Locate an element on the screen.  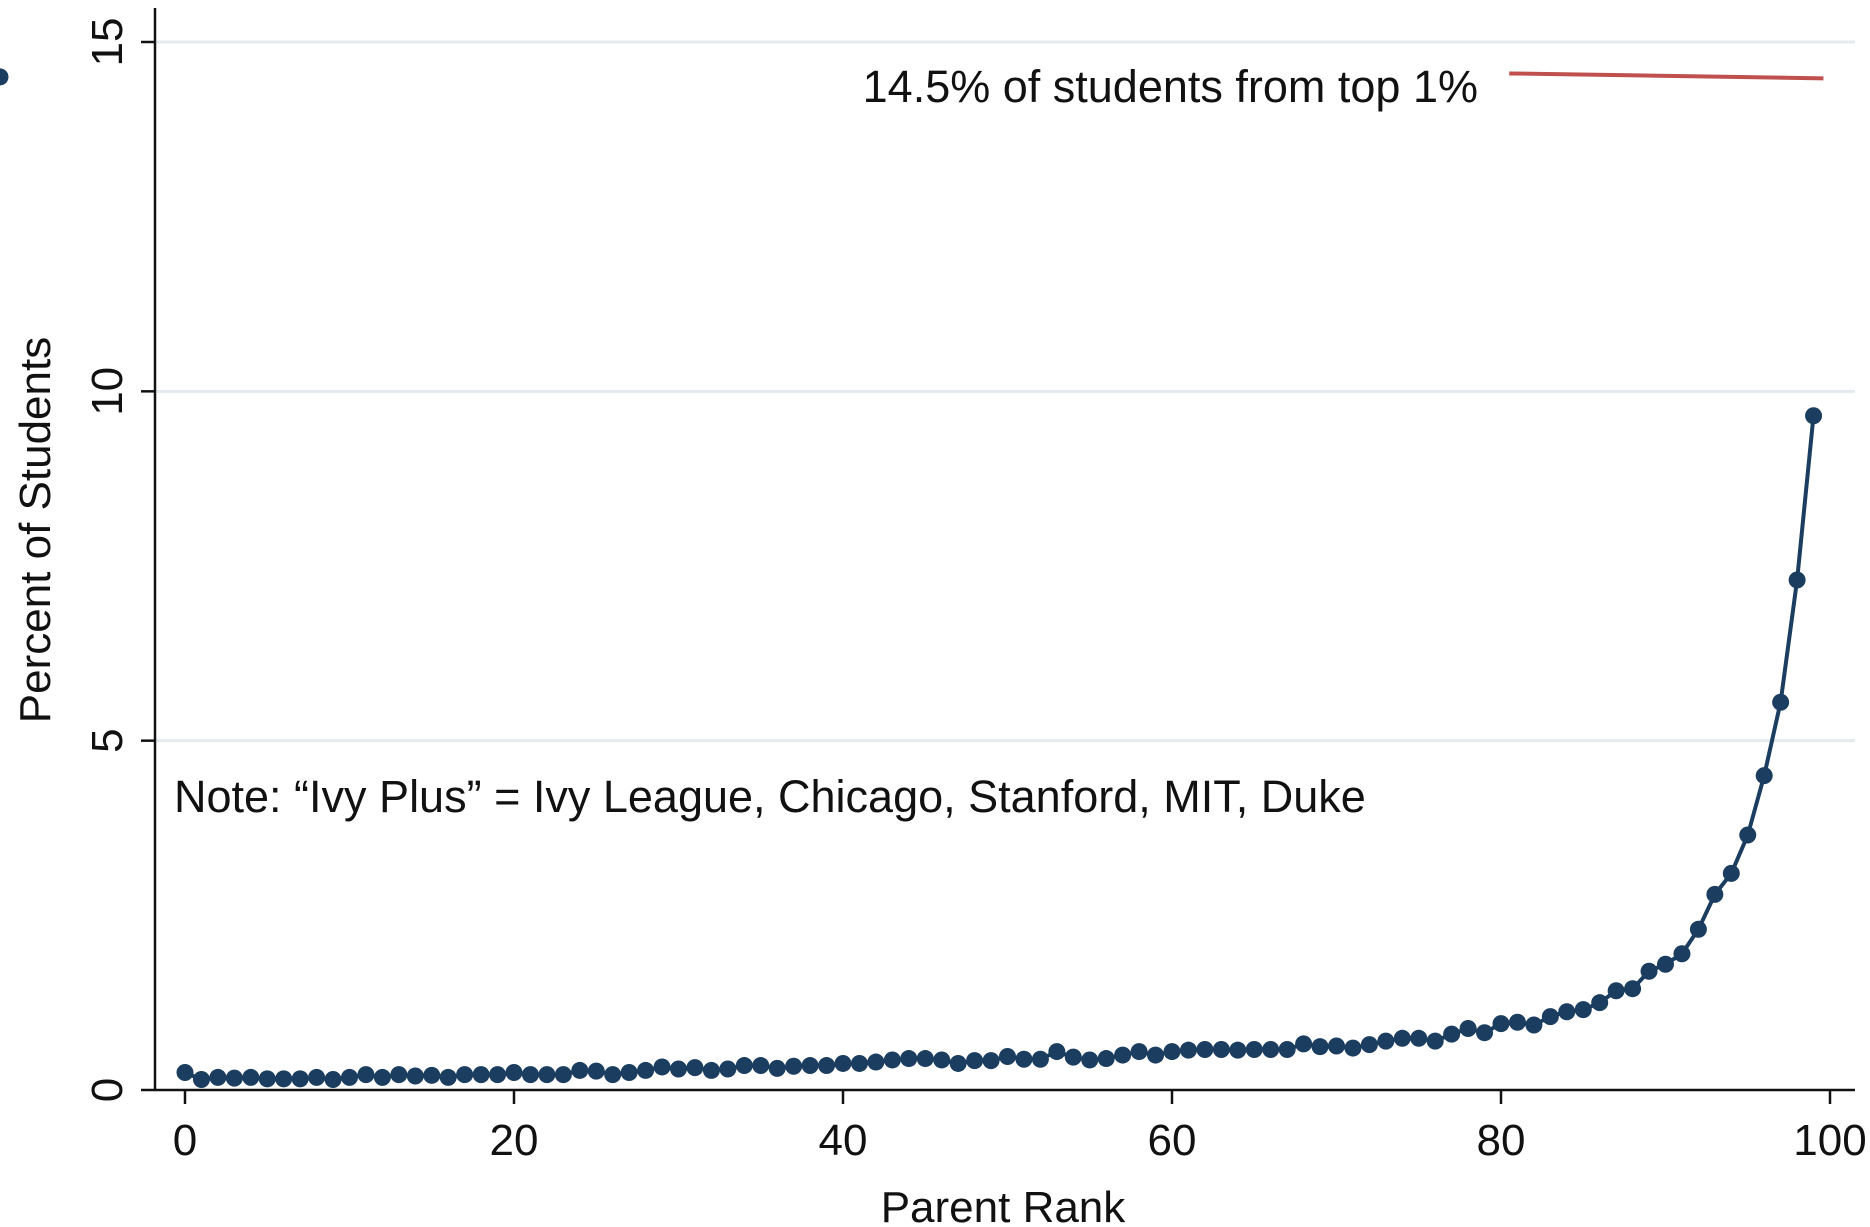
y-tick-label-5: 5 is located at coordinates (107, 740).